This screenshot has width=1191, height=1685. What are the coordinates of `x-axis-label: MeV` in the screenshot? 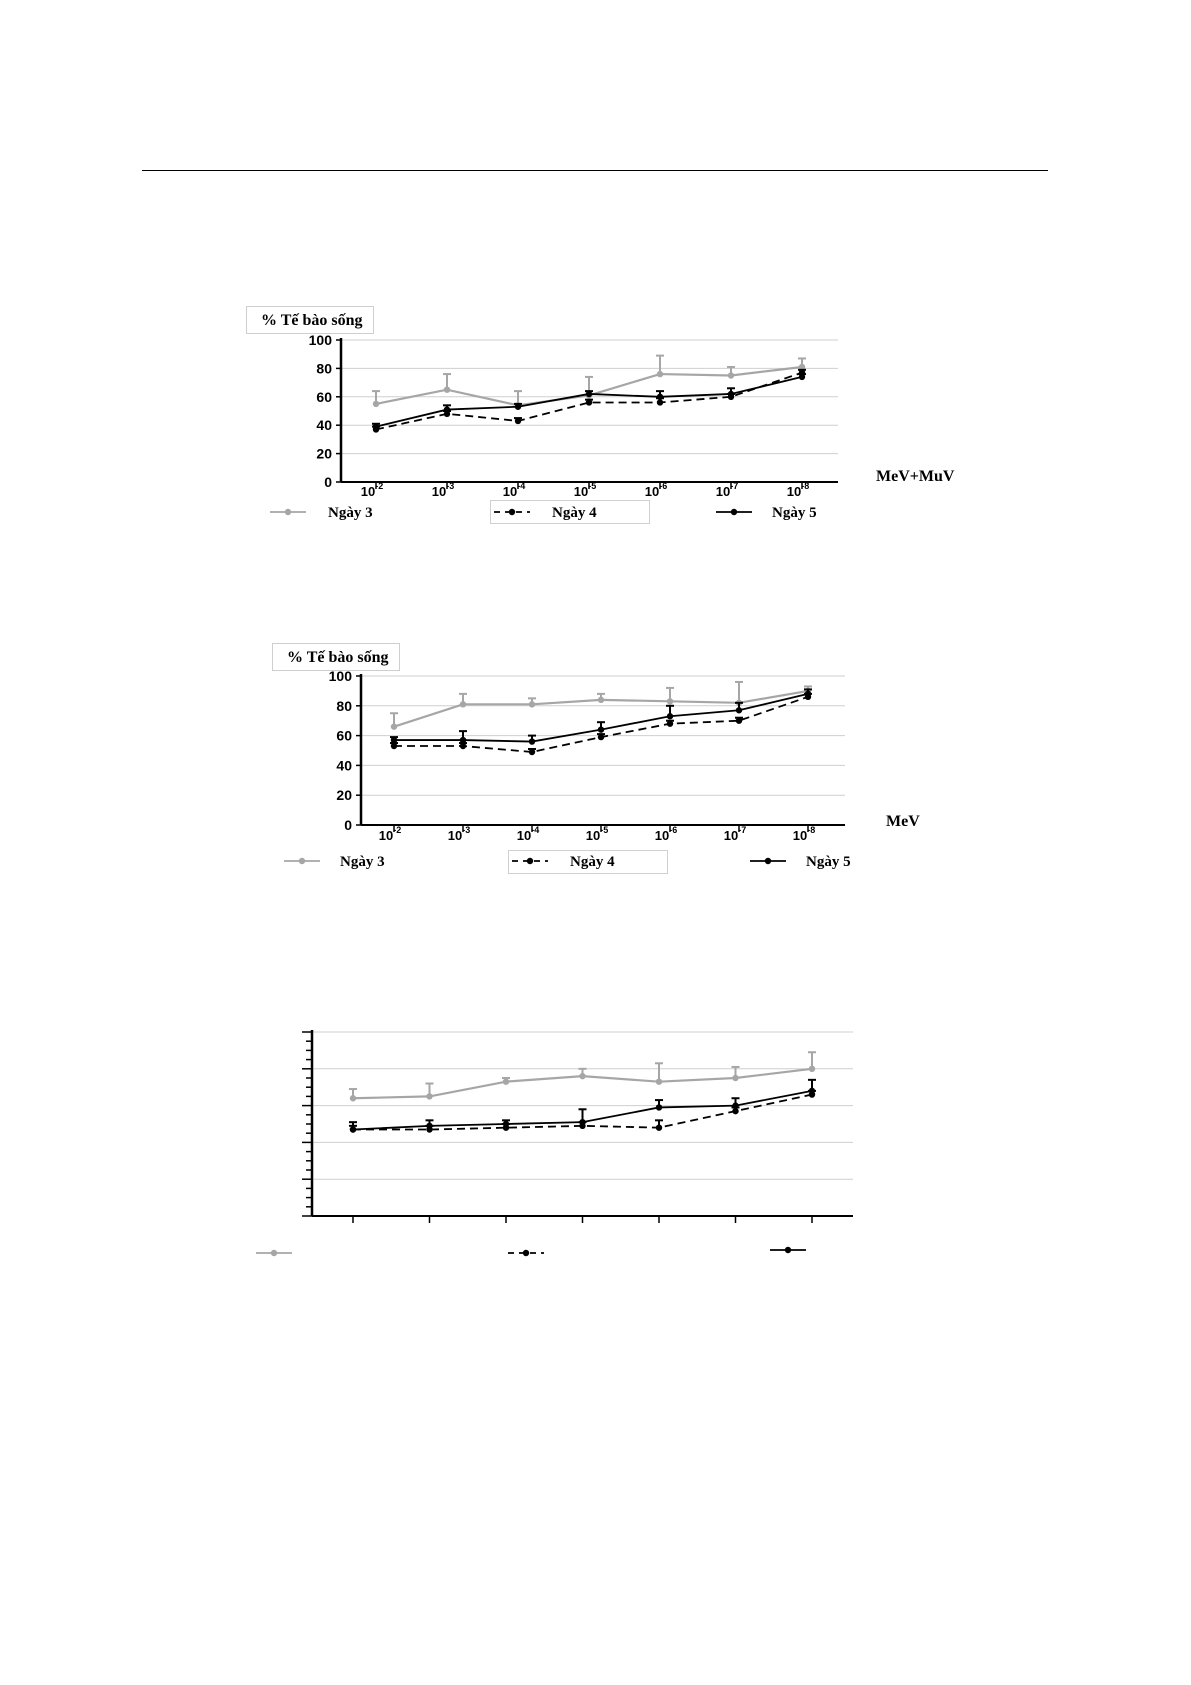 It's located at (903, 821).